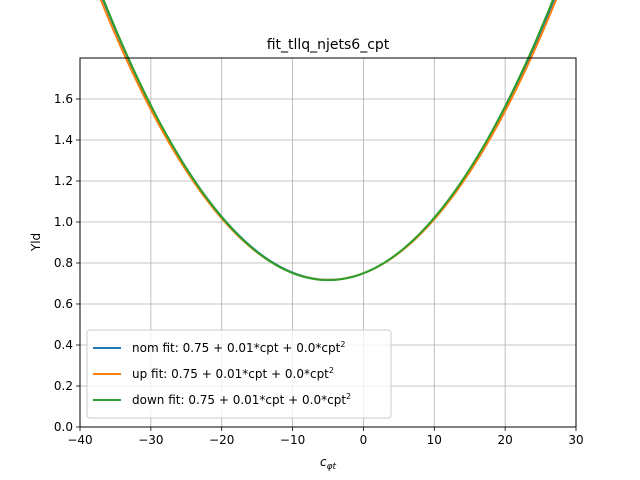 The width and height of the screenshot is (640, 480). What do you see at coordinates (238, 347) in the screenshot?
I see `legend-label-0: nom fit: 0.75 + 0.01*cpt + 0.0*cpt2` at bounding box center [238, 347].